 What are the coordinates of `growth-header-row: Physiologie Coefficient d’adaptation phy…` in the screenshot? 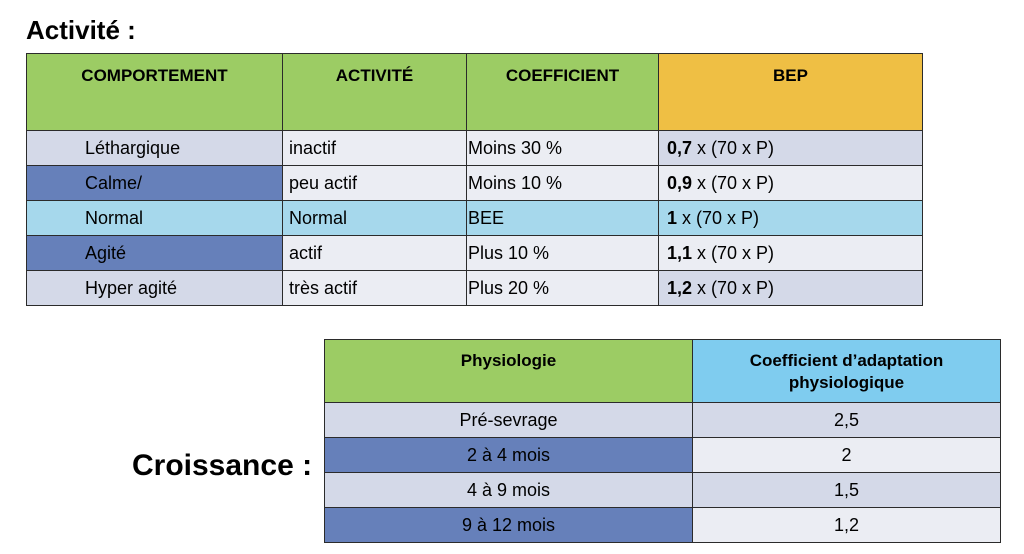 It's located at (662, 371).